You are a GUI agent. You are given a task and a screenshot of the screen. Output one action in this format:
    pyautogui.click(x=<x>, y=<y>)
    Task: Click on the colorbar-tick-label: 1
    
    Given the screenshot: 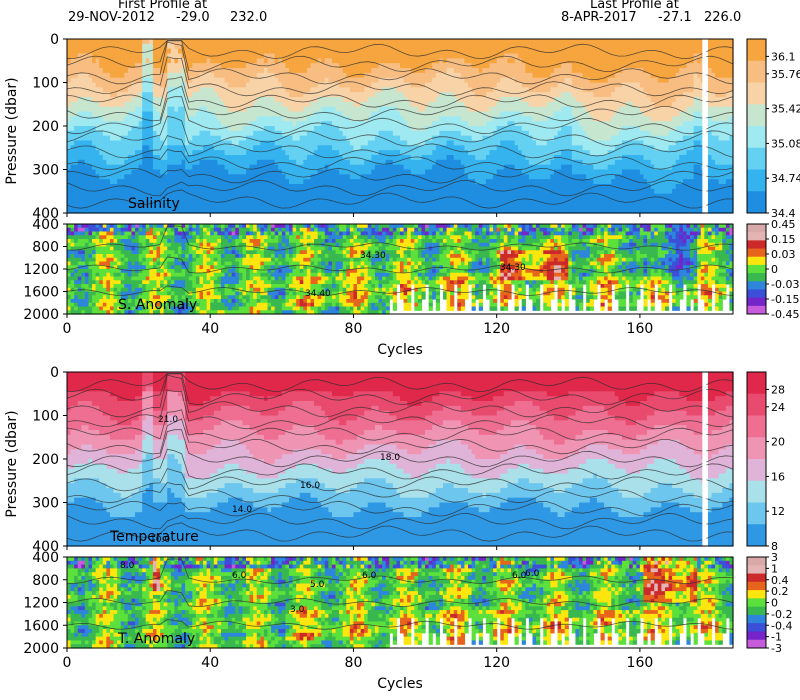 What is the action you would take?
    pyautogui.click(x=774, y=568)
    